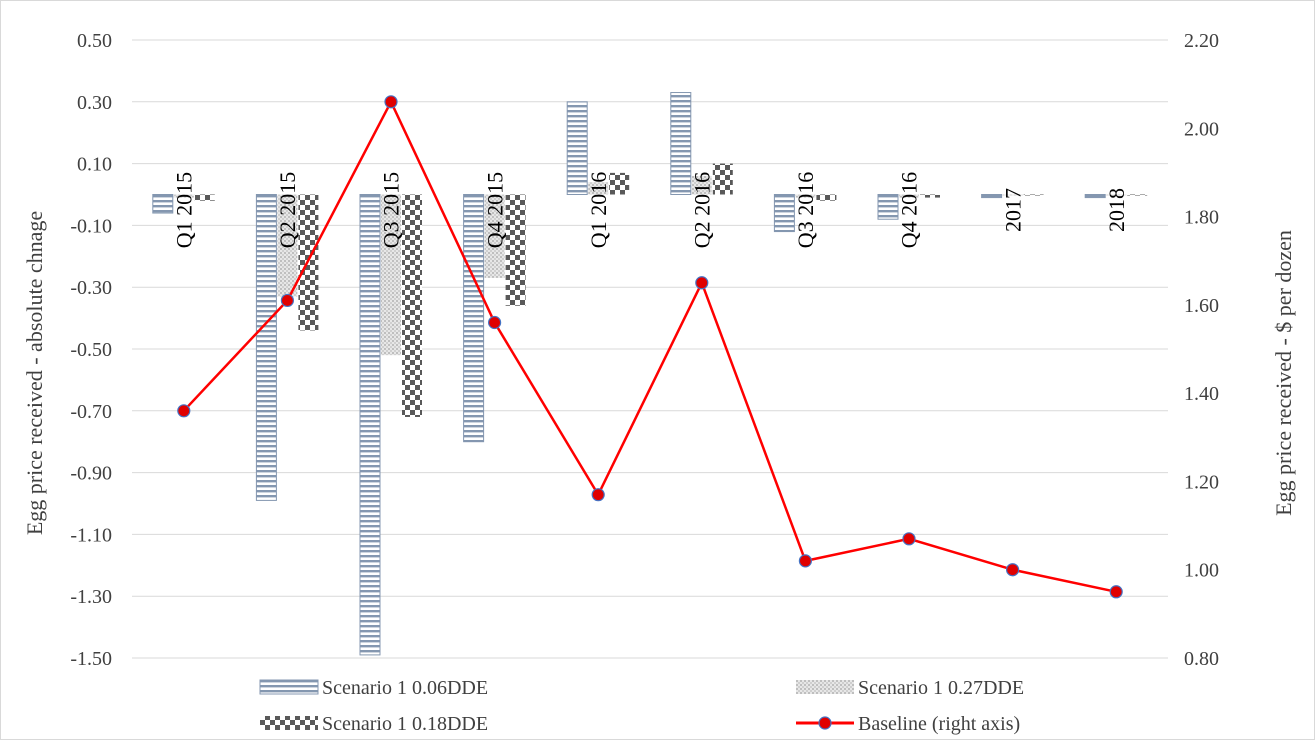 The image size is (1315, 740). I want to click on y2-tick-label: 1.20, so click(1201, 482).